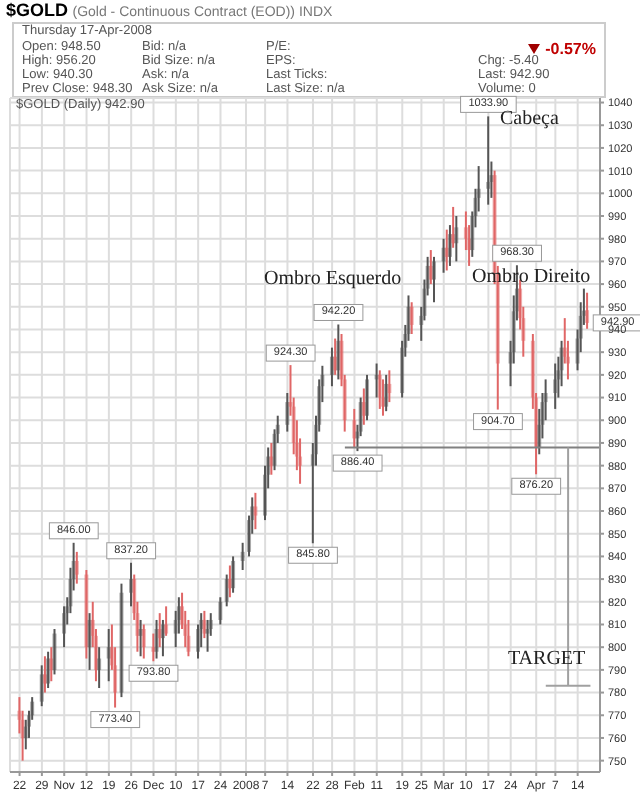  What do you see at coordinates (529, 119) in the screenshot?
I see `annotation: Cabeça` at bounding box center [529, 119].